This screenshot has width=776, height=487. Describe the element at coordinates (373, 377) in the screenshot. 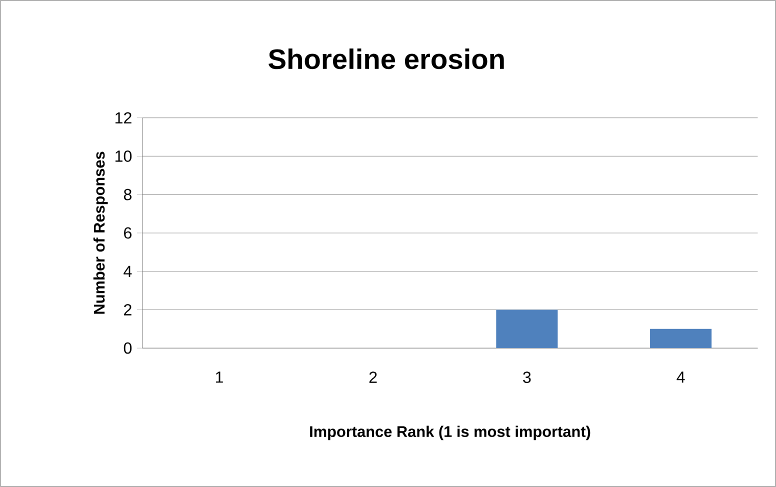

I see `x-tick-label: 2` at that location.